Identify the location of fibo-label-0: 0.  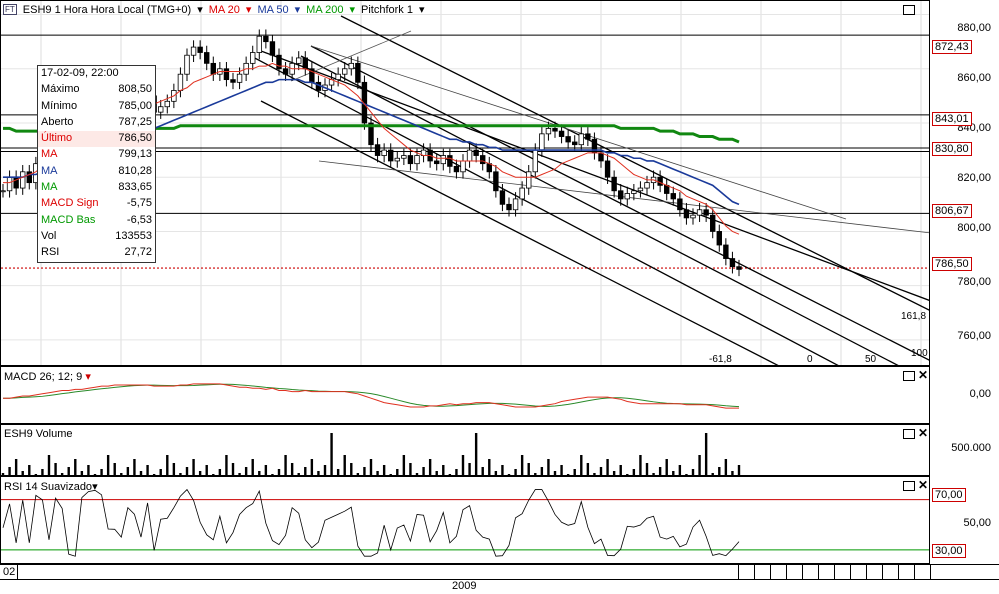
(810, 359).